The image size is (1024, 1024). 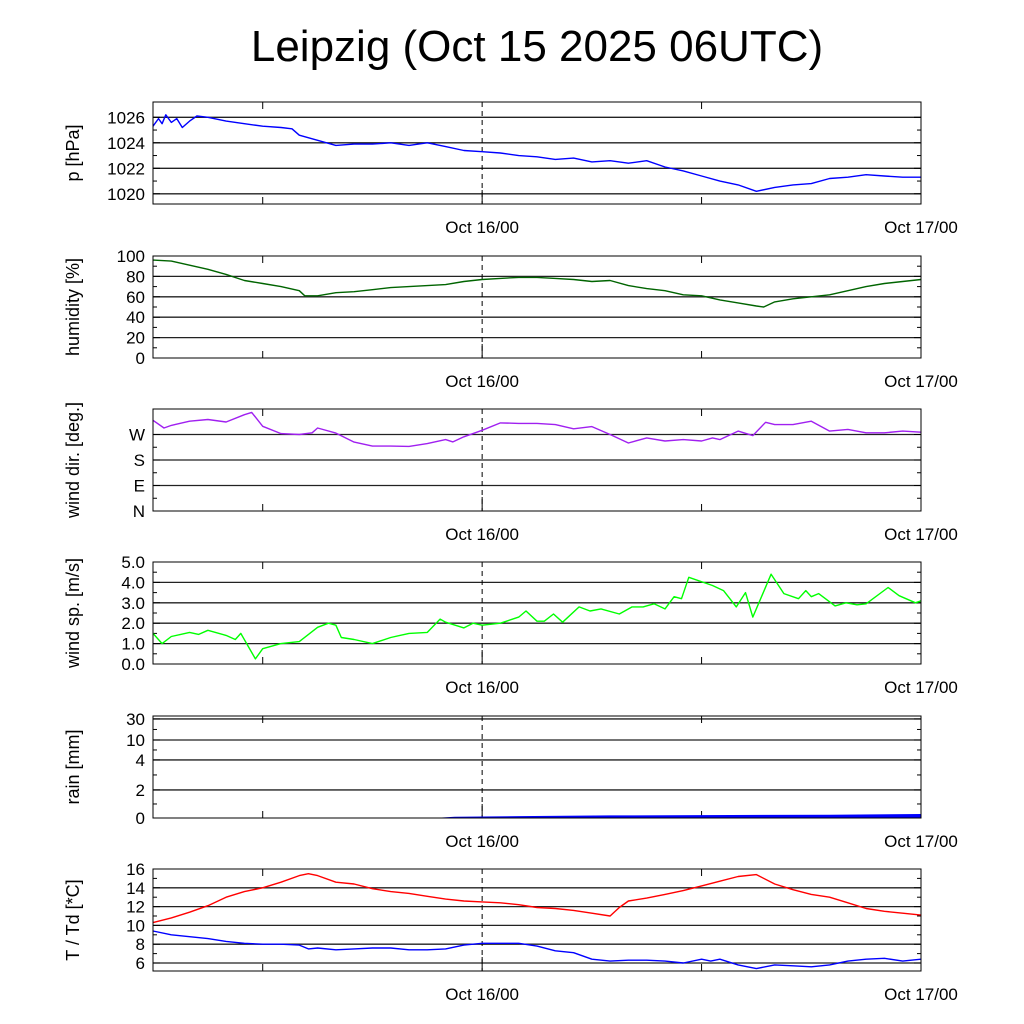 I want to click on series-wind-speed-line, so click(x=537, y=616).